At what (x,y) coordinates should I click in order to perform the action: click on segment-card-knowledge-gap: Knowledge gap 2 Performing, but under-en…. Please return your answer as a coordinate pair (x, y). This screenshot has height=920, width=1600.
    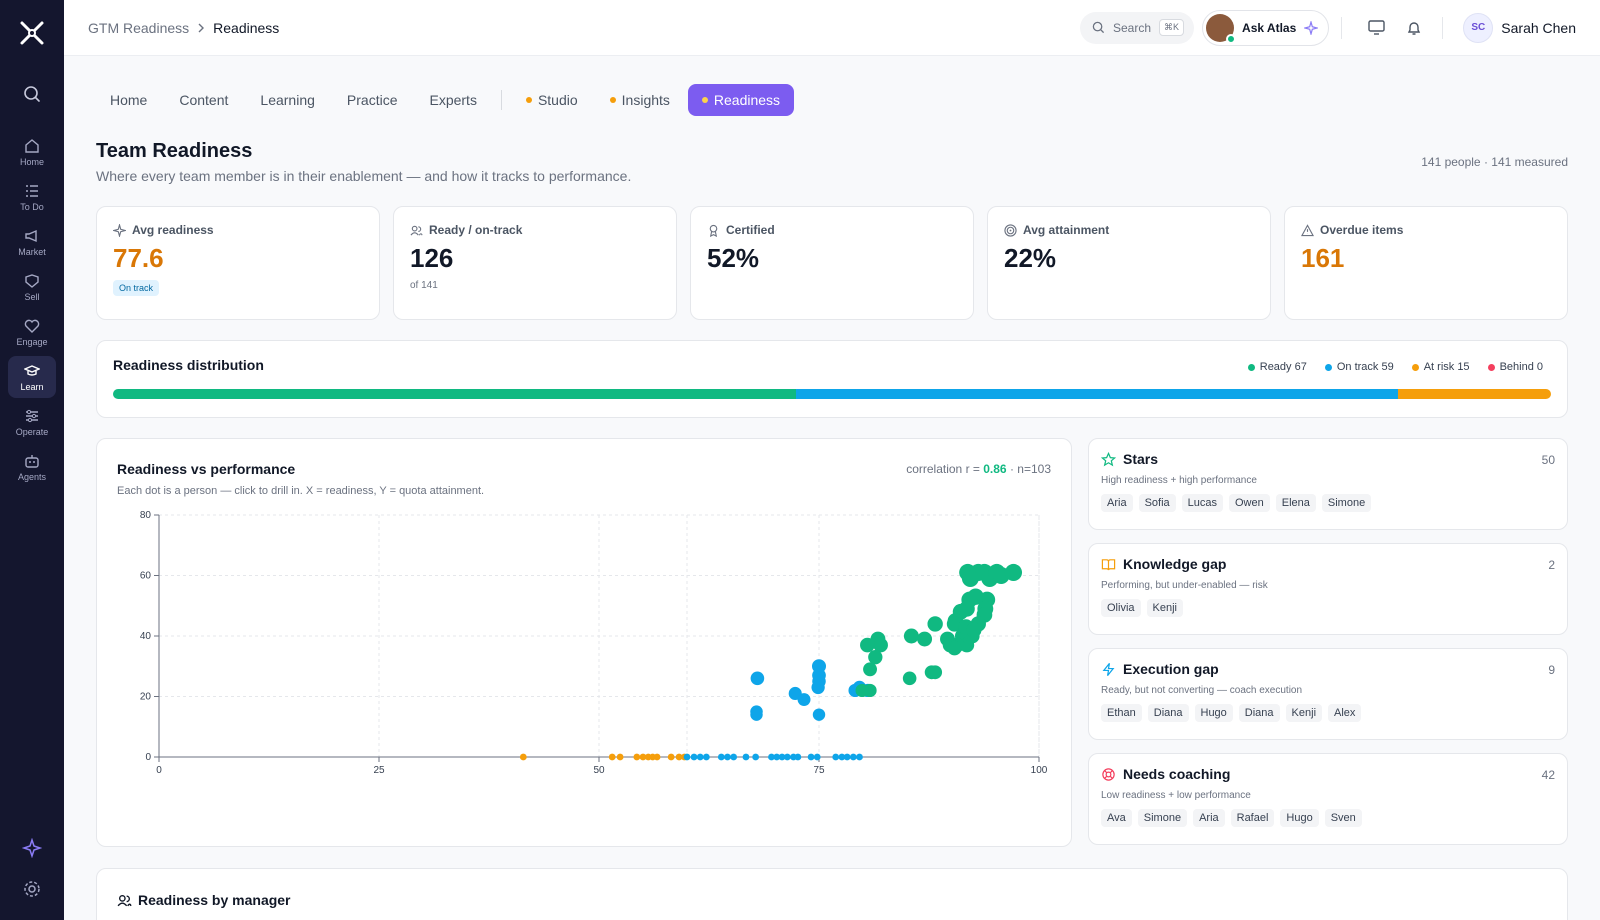
    Looking at the image, I should click on (1328, 589).